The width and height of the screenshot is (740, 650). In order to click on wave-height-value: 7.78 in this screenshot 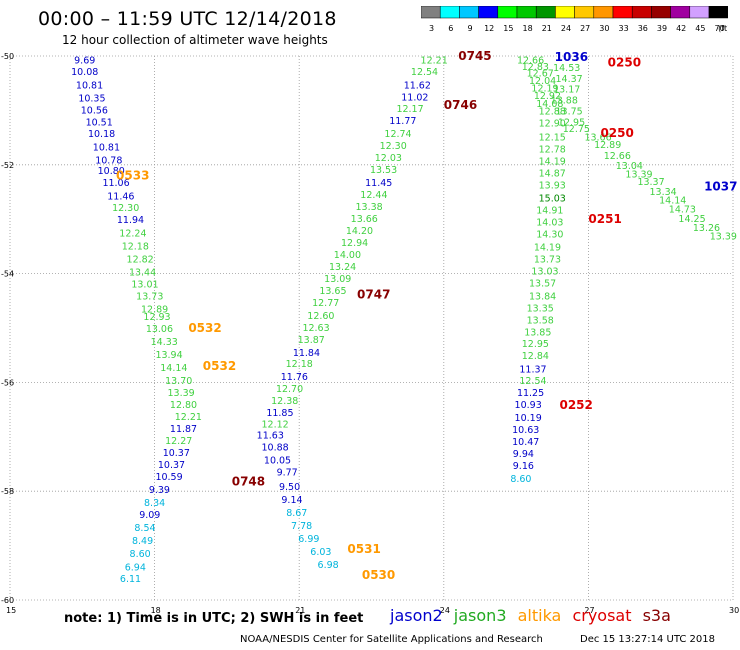, I will do `click(301, 526)`.